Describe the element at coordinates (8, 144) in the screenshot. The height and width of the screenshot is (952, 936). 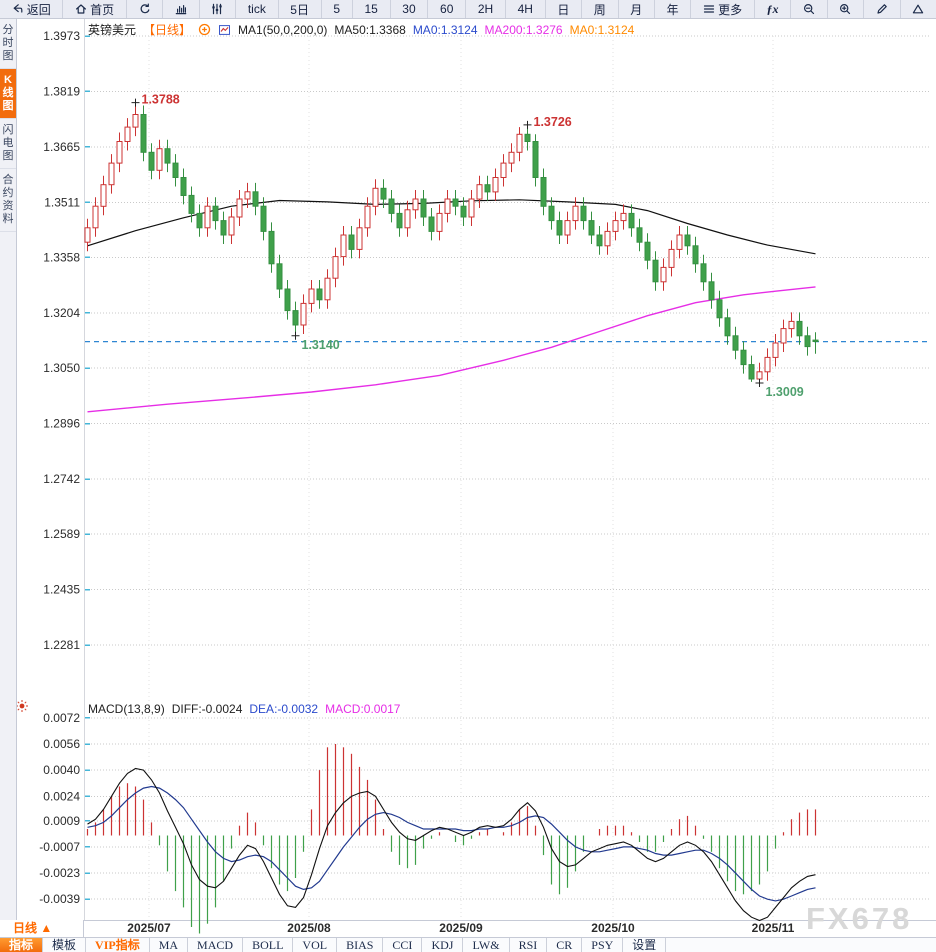
I see `sidebar-item-闪电图: 闪电图` at that location.